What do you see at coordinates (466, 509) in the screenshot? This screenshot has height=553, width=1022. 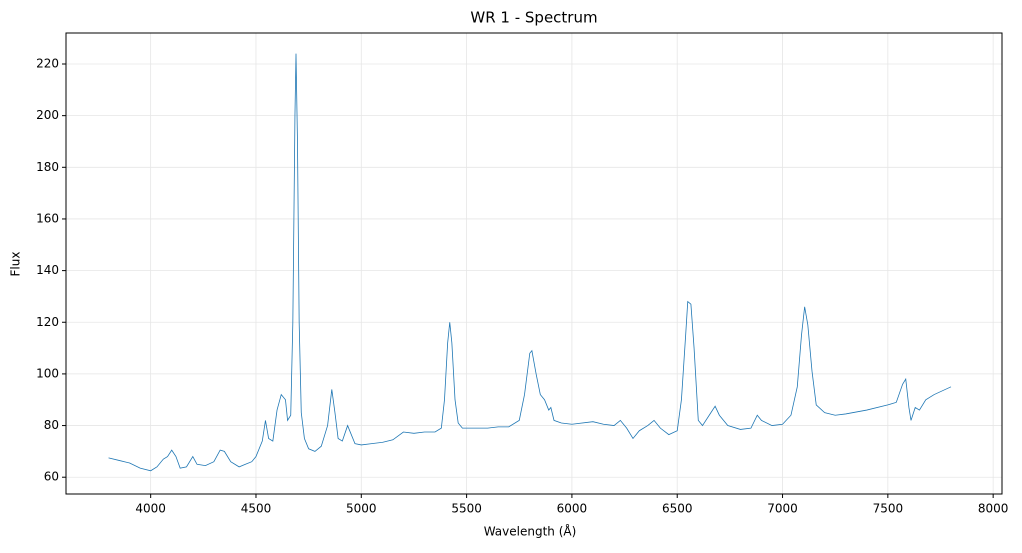 I see `x-tick-label: 5500` at bounding box center [466, 509].